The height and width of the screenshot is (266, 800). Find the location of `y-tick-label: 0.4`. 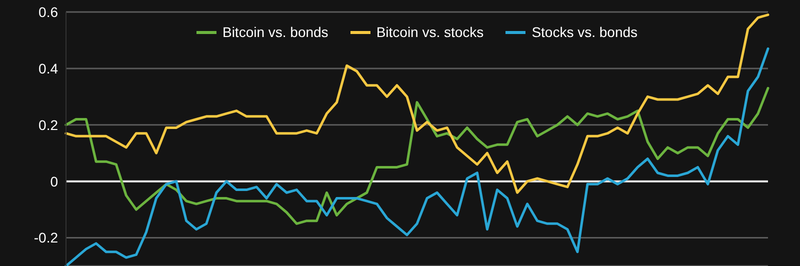

y-tick-label: 0.4 is located at coordinates (48, 68).